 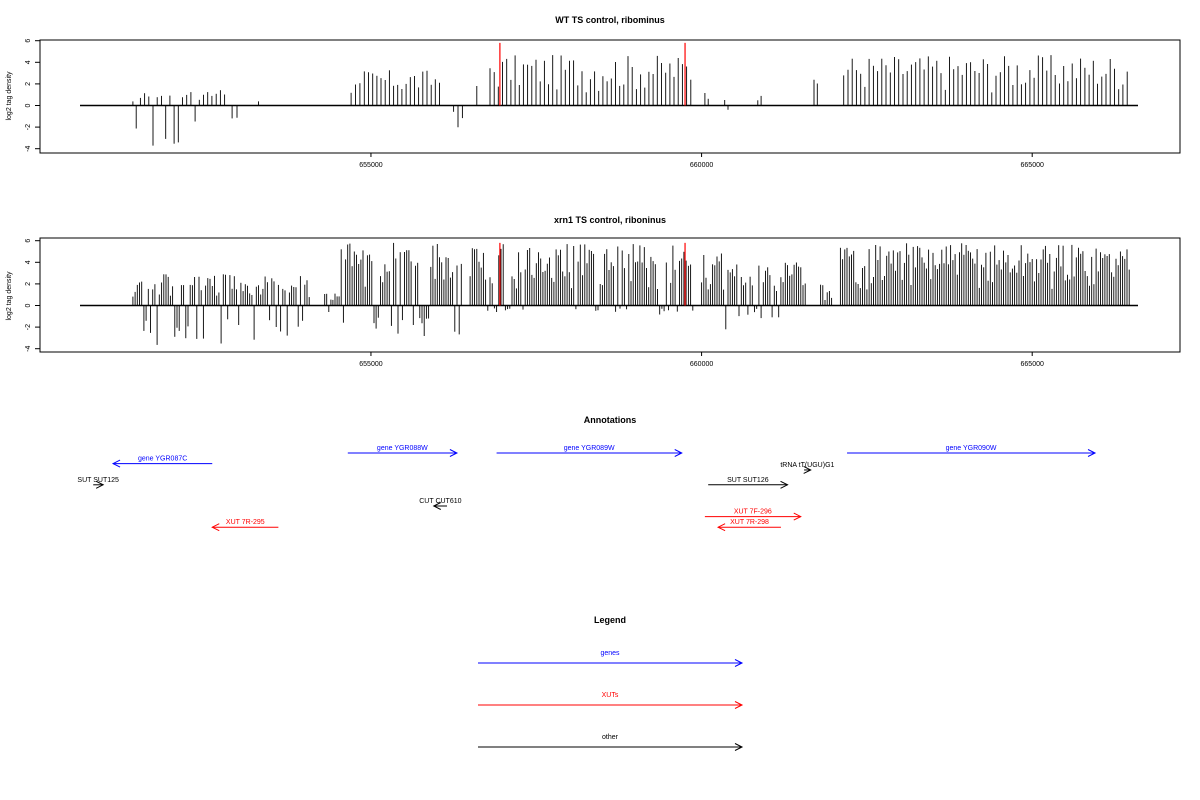 I want to click on feature-label: gene YGR087C, so click(x=162, y=459).